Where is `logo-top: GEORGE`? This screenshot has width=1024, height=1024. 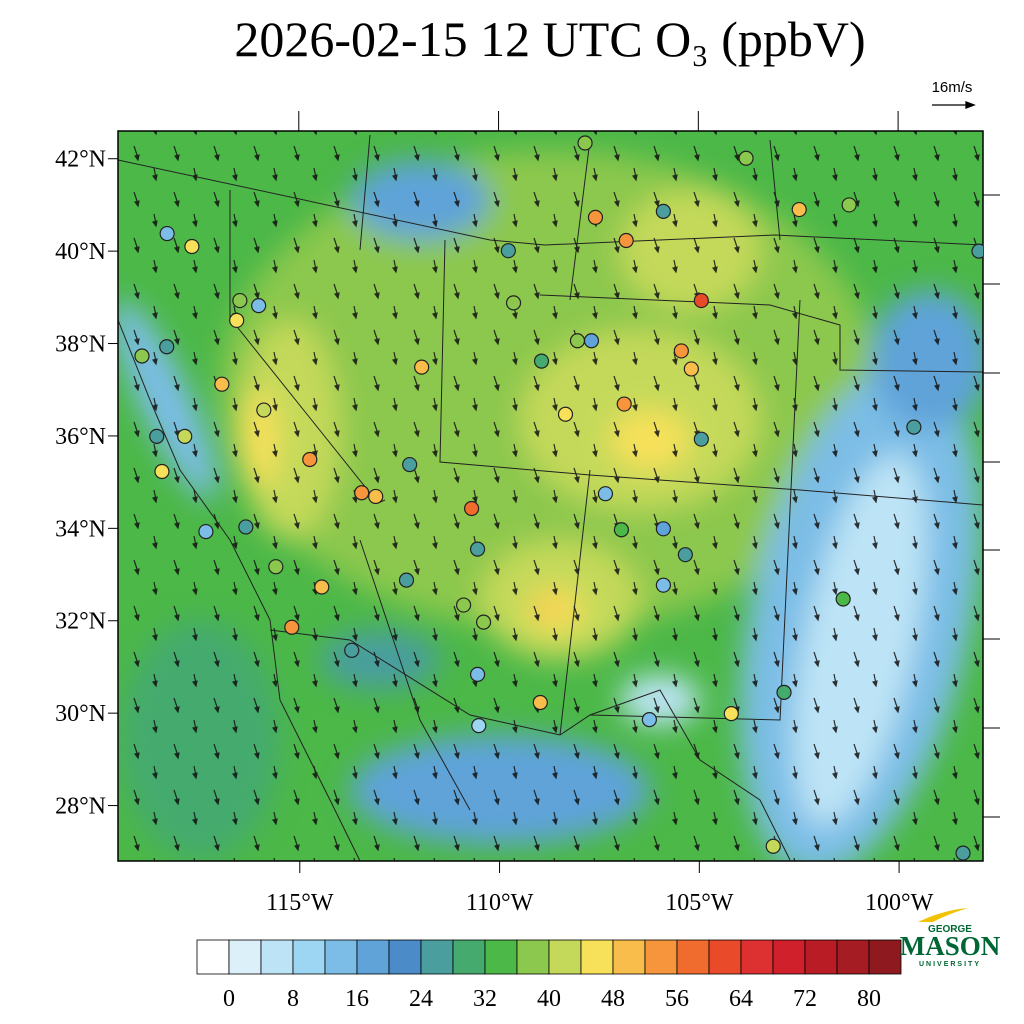 logo-top: GEORGE is located at coordinates (950, 929).